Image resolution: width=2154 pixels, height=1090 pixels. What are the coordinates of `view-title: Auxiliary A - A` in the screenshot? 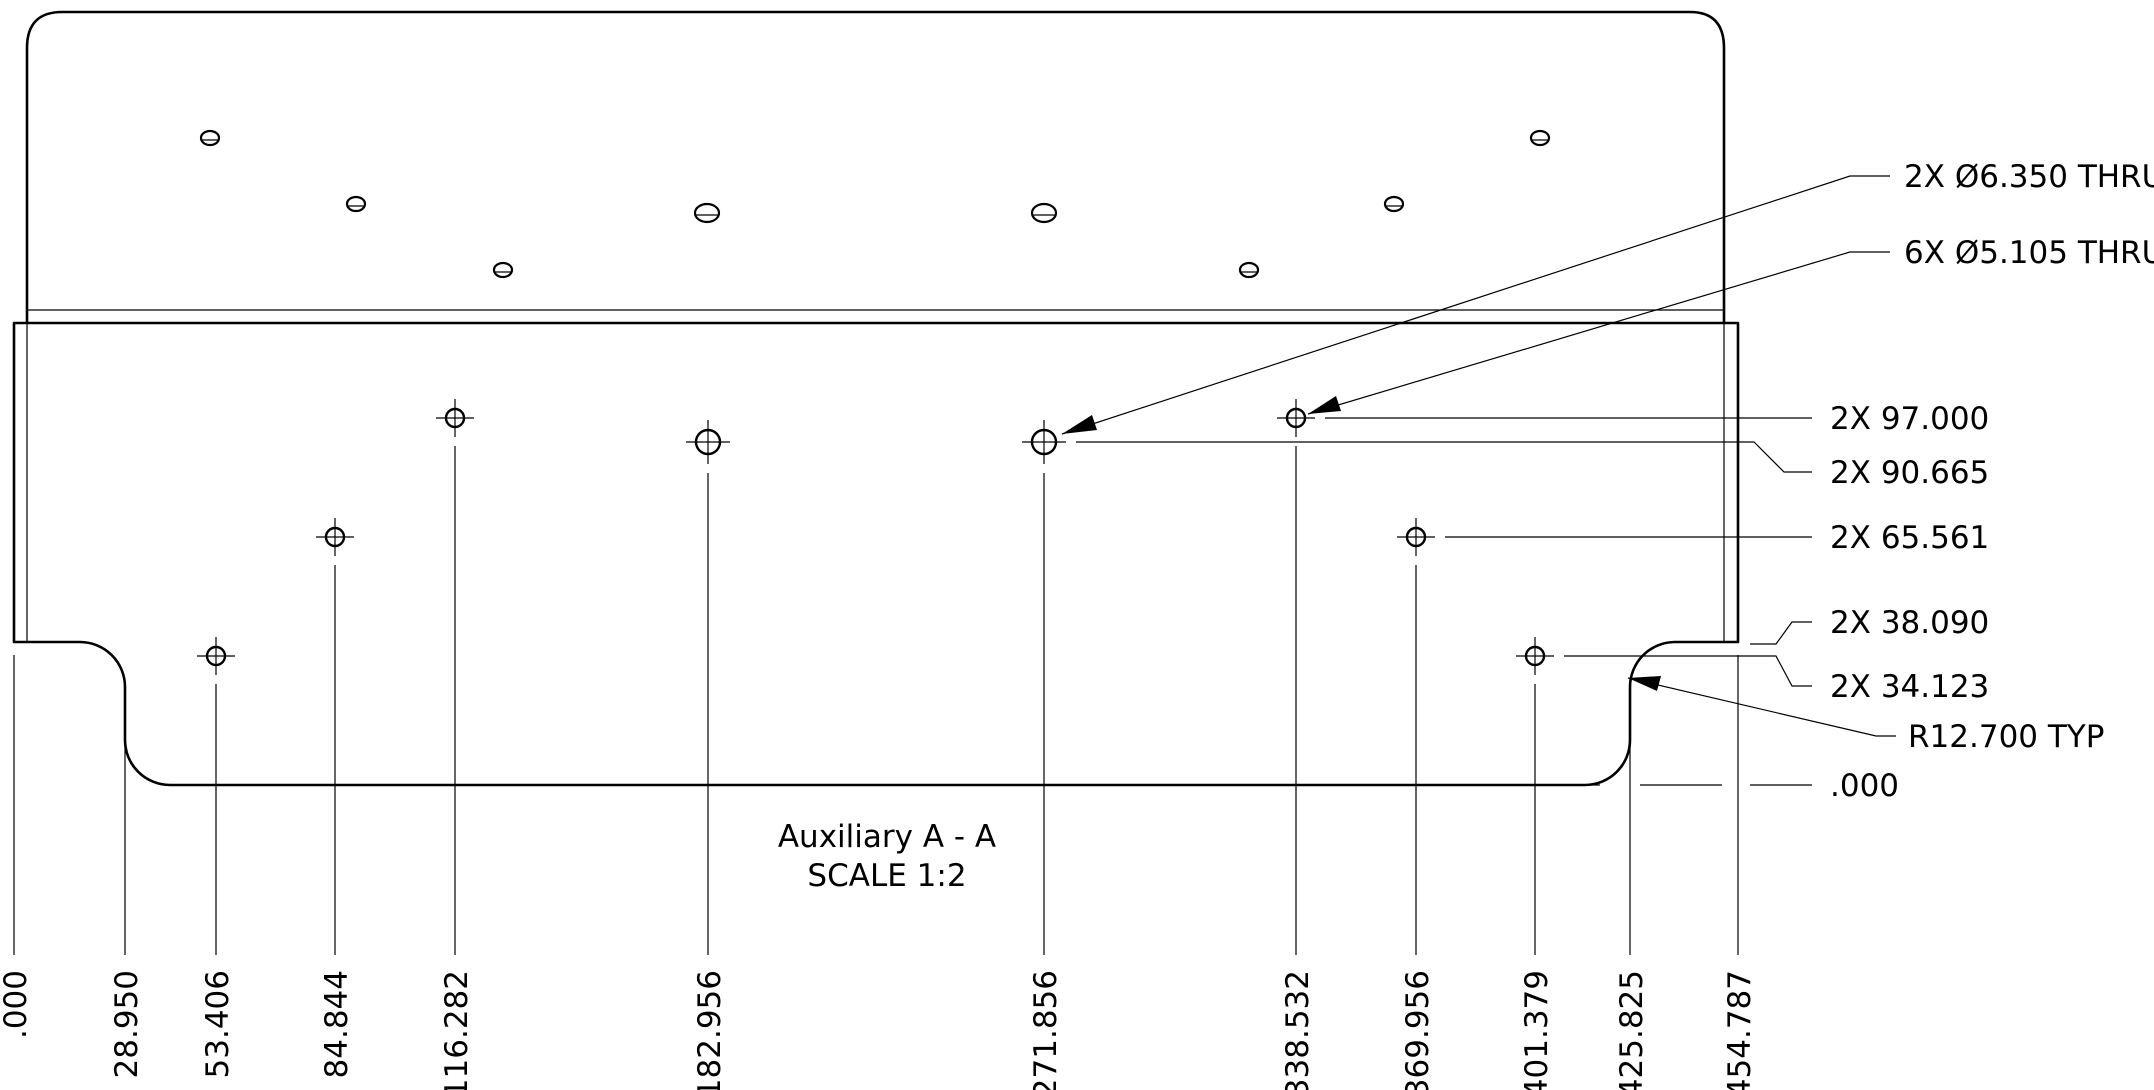 It's located at (887, 837).